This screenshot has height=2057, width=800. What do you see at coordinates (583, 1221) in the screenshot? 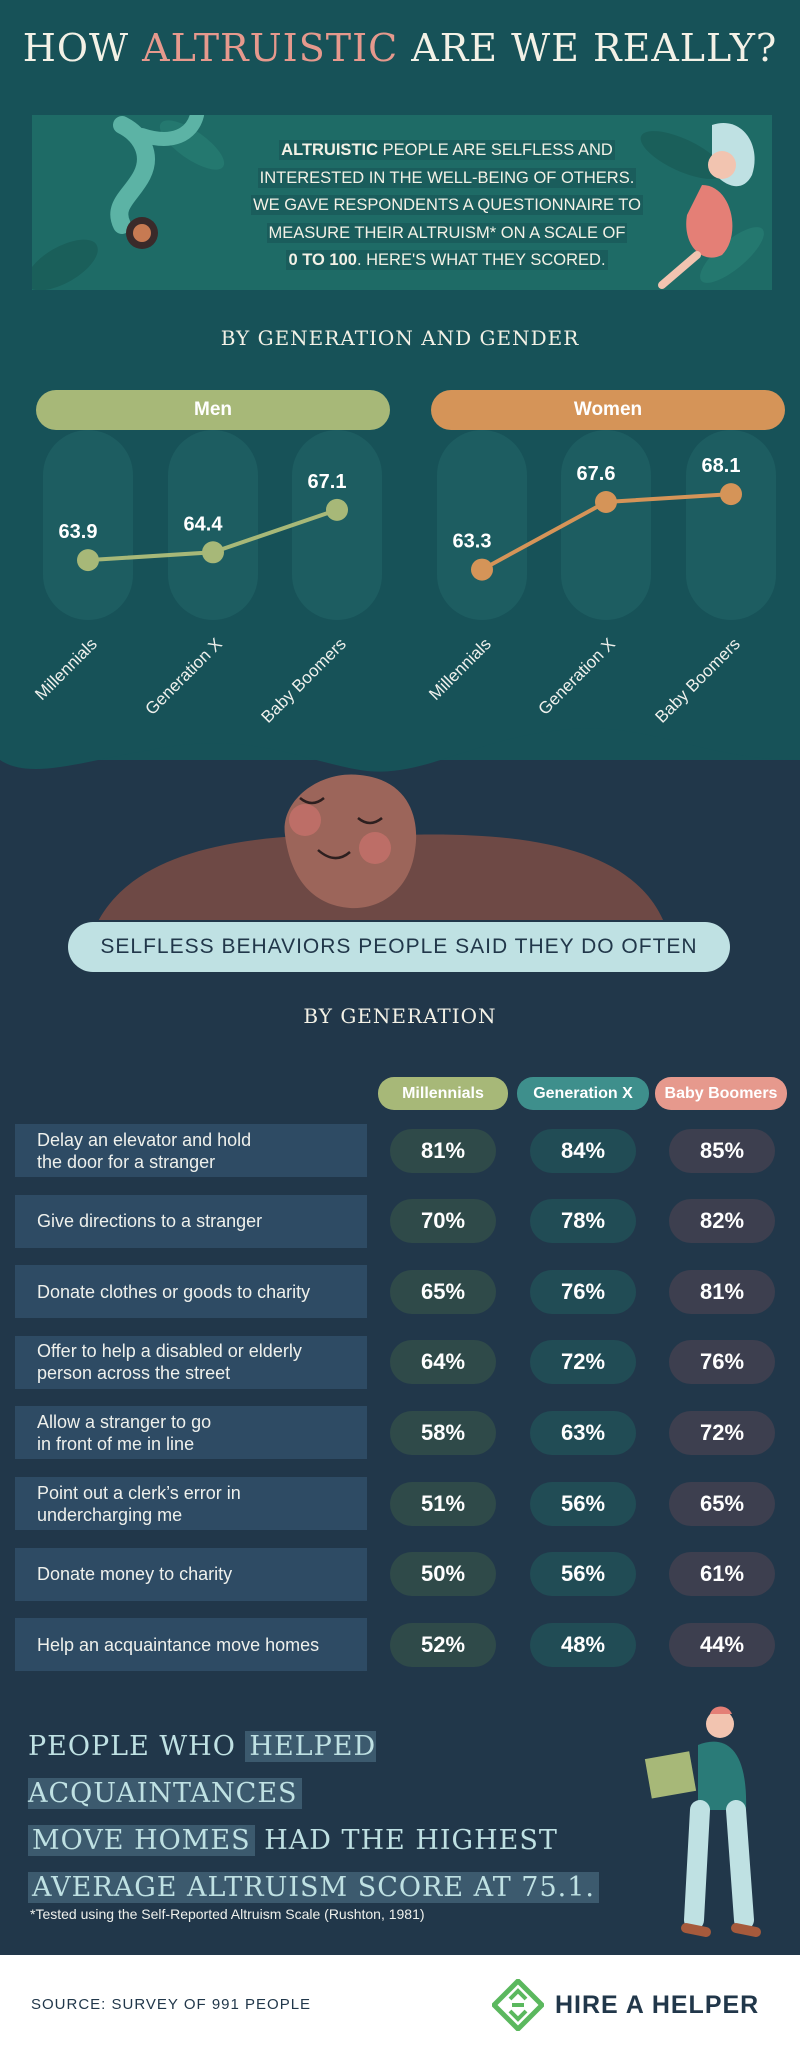
I see `table-cell-generation-x: 78%` at bounding box center [583, 1221].